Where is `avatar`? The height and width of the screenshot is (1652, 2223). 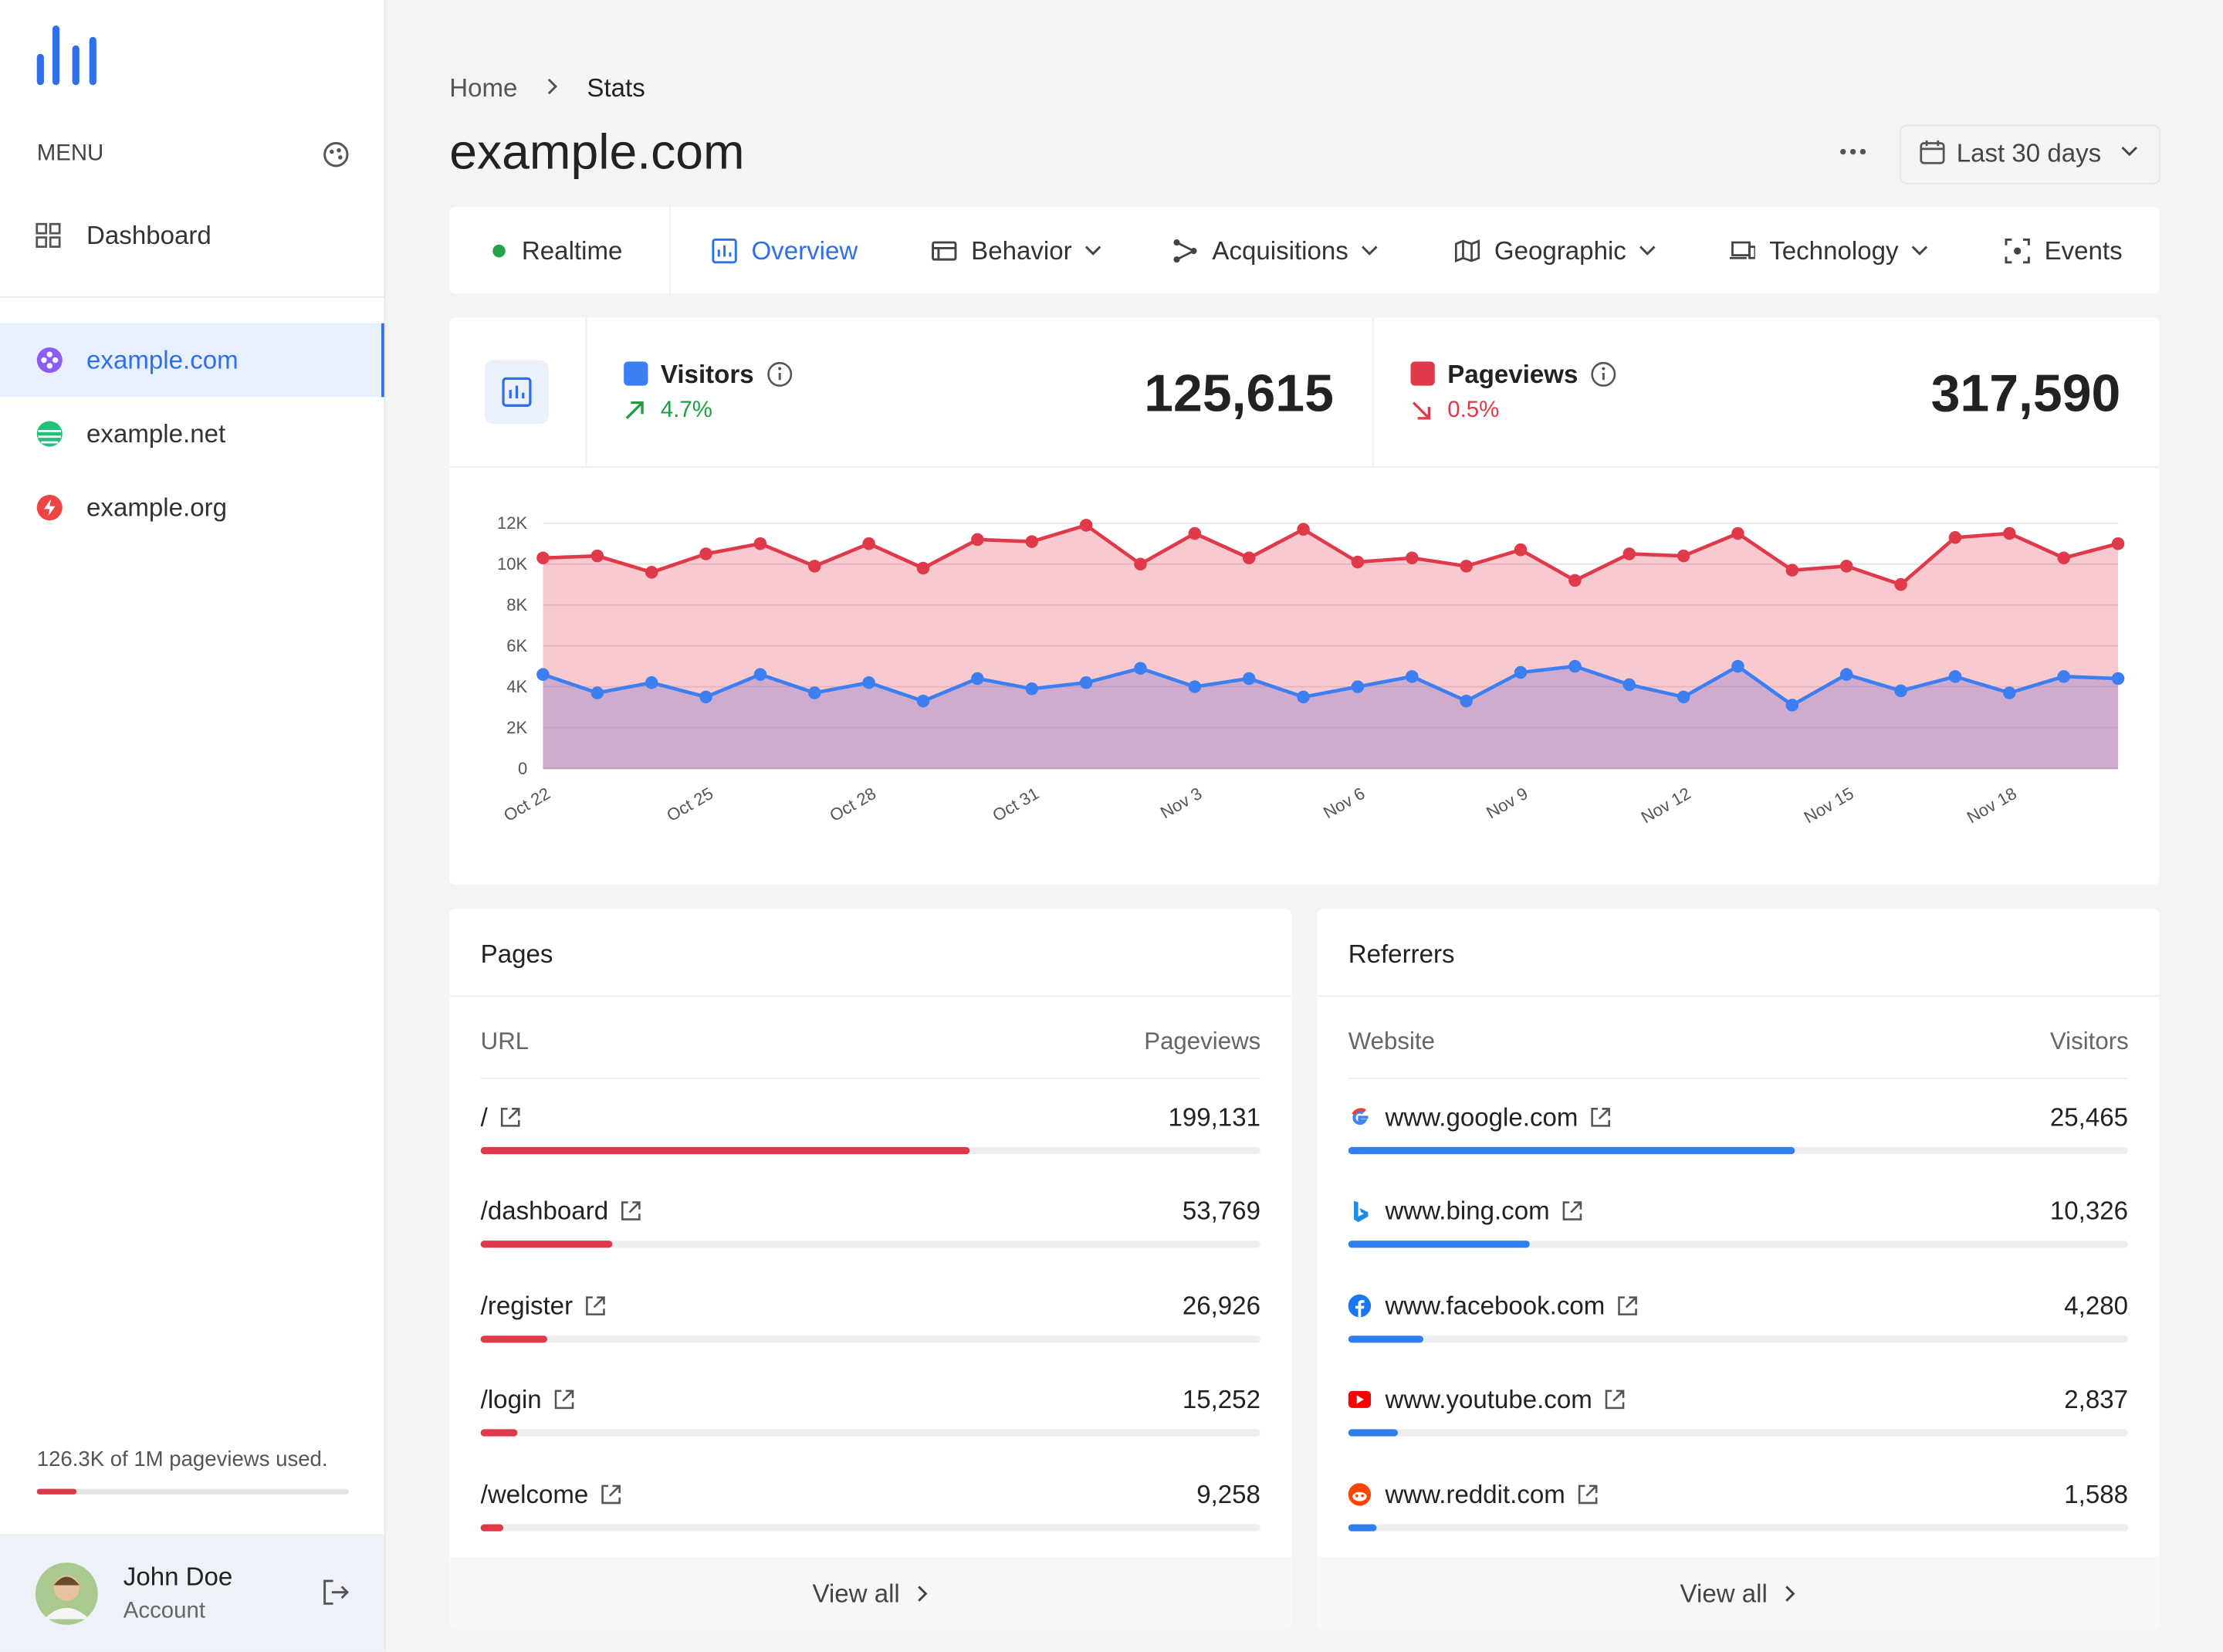
avatar is located at coordinates (66, 1593).